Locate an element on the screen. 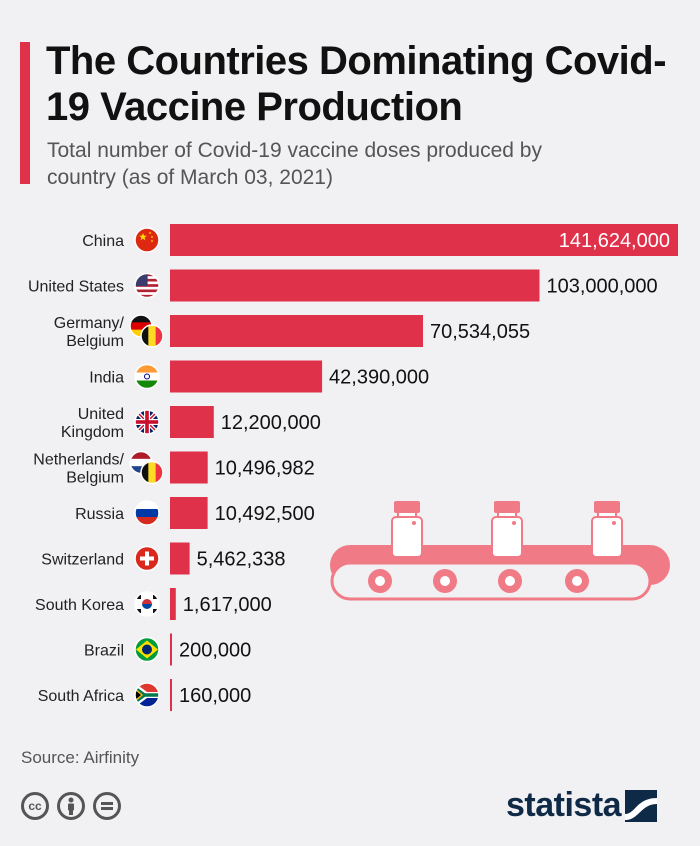 Image resolution: width=700 pixels, height=846 pixels. category-label: Brazil is located at coordinates (104, 651).